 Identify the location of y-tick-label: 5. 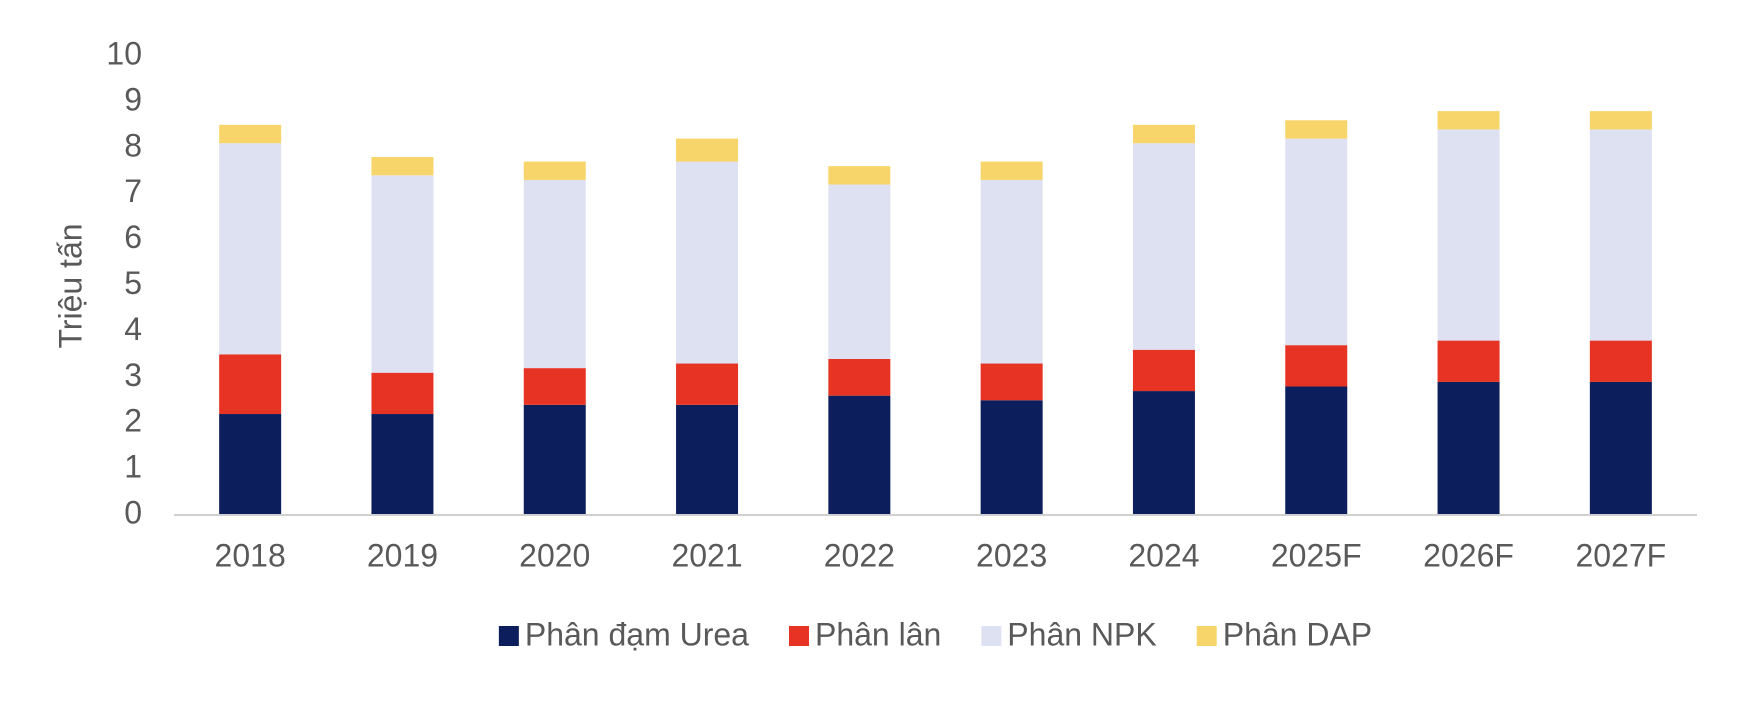
(133, 283).